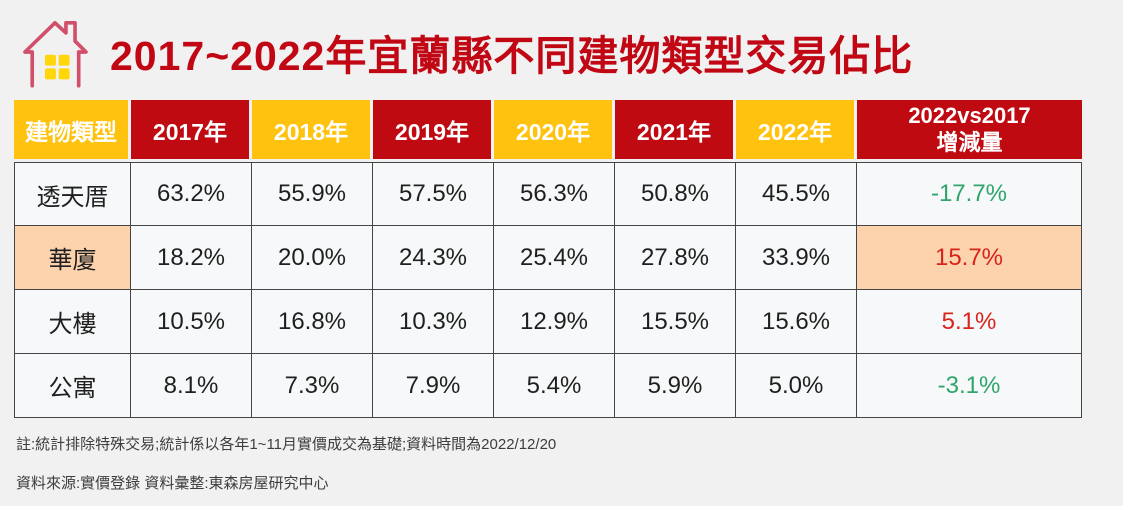 The image size is (1123, 506). What do you see at coordinates (969, 322) in the screenshot?
I see `cell-change: 5.1%` at bounding box center [969, 322].